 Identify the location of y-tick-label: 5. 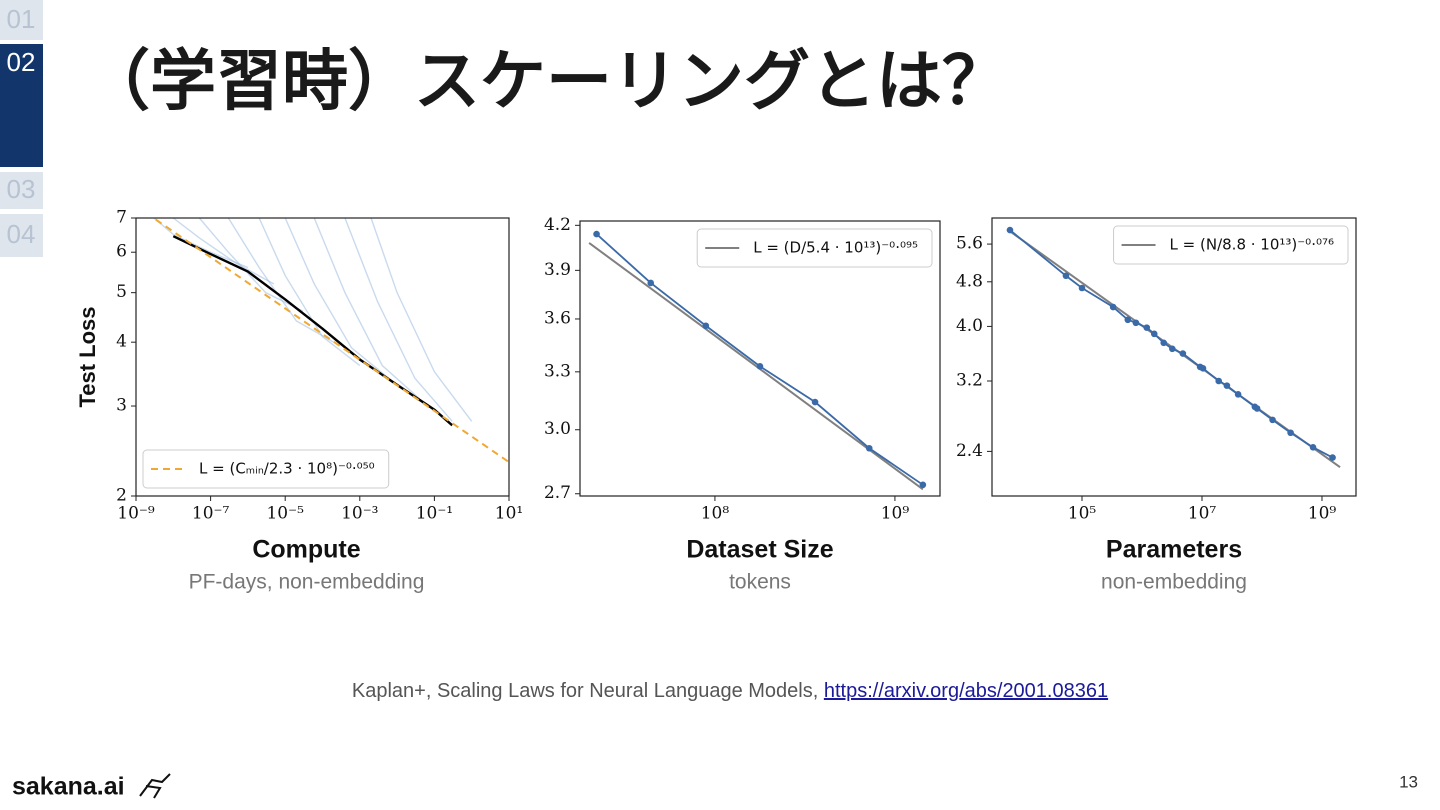
(121, 292).